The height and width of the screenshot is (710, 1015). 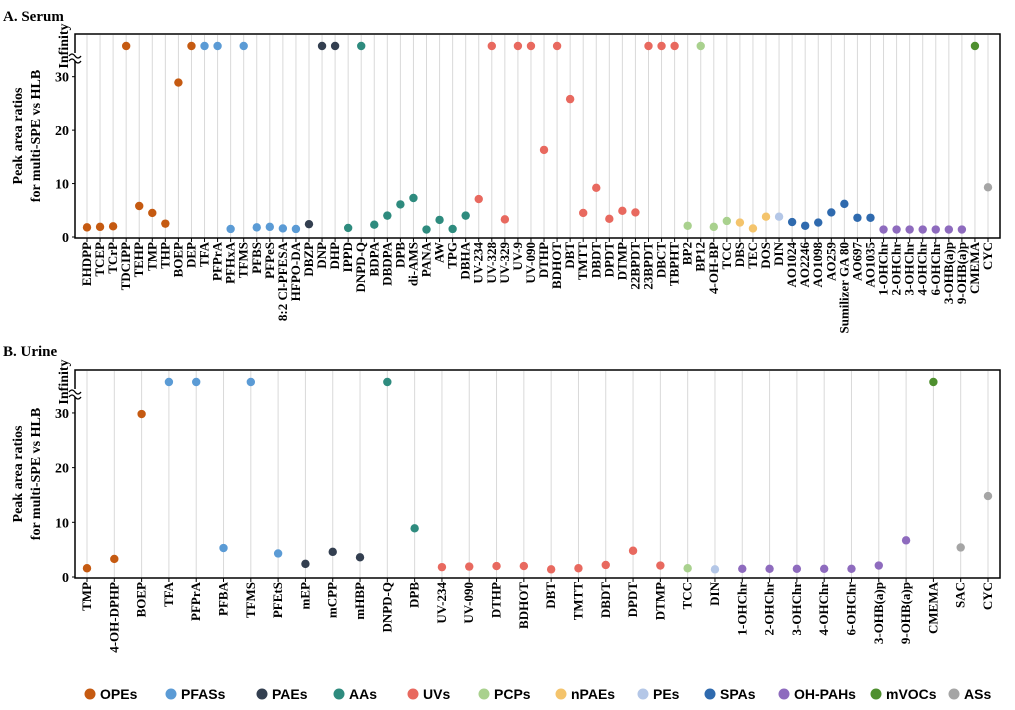 What do you see at coordinates (86, 264) in the screenshot?
I see `x-tick-label: EHDPP` at bounding box center [86, 264].